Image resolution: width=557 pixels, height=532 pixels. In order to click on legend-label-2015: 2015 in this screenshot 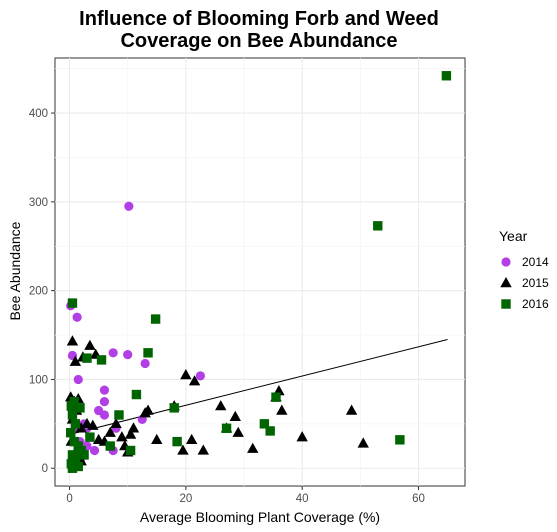, I will do `click(535, 283)`.